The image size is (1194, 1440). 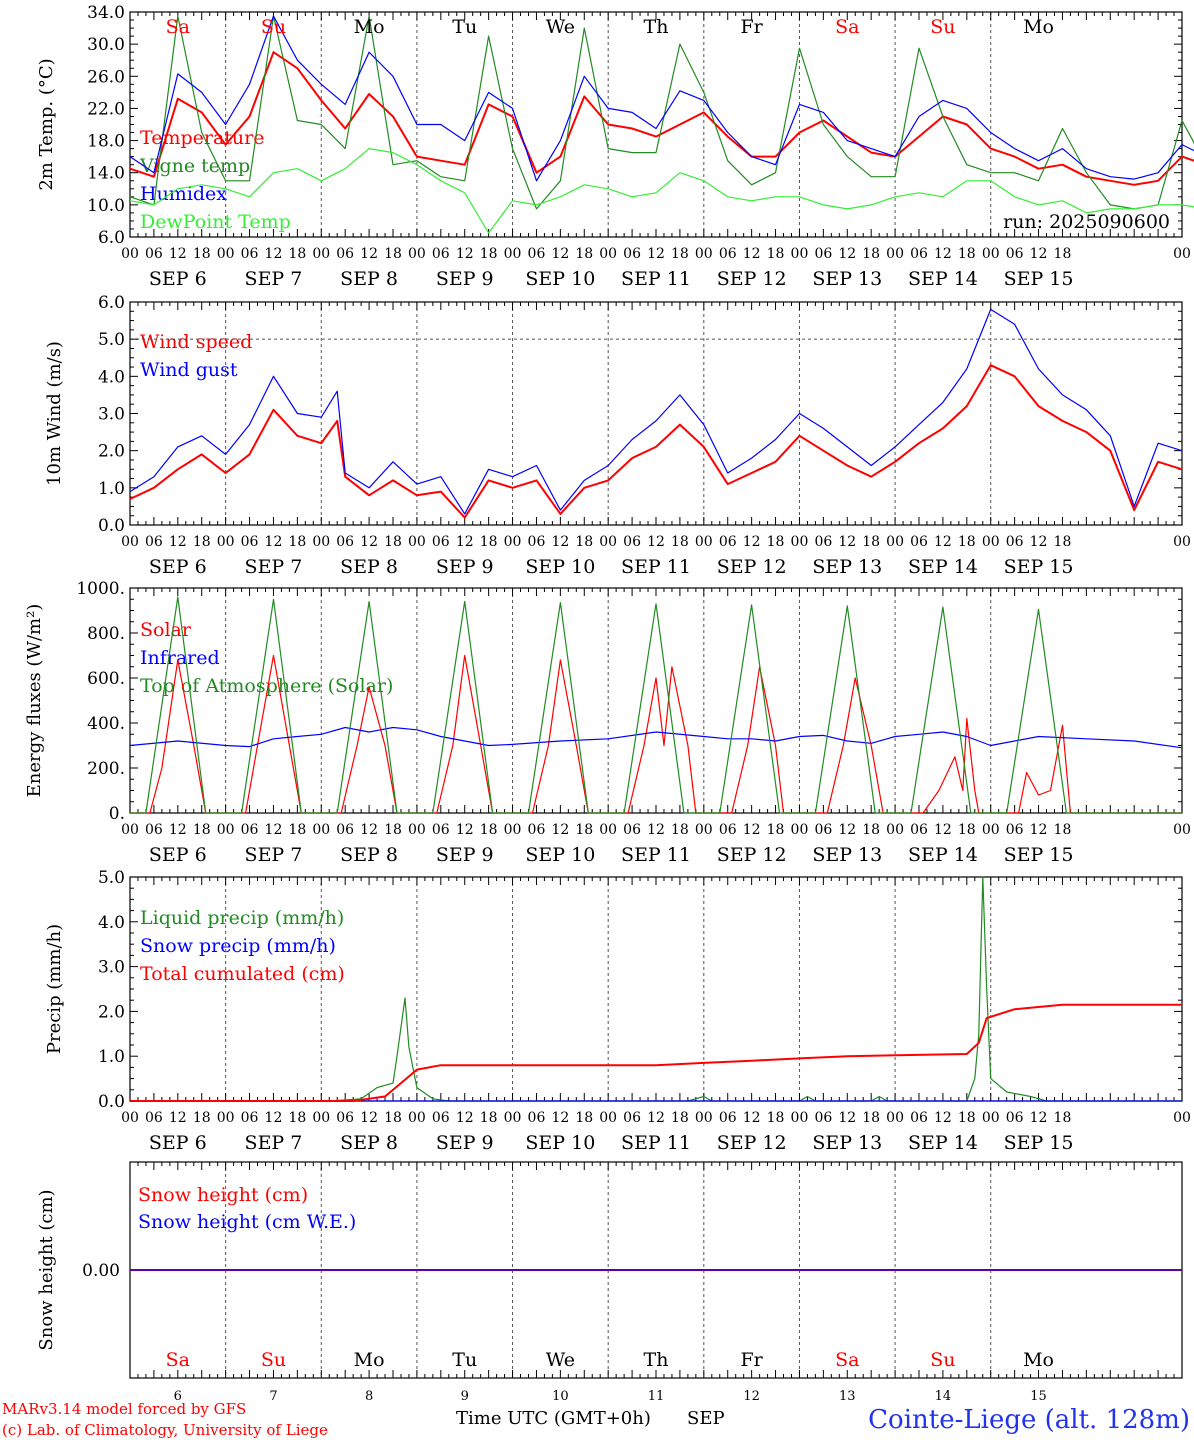 What do you see at coordinates (54, 413) in the screenshot?
I see `y-axis-label: 10m Wind (m/s)` at bounding box center [54, 413].